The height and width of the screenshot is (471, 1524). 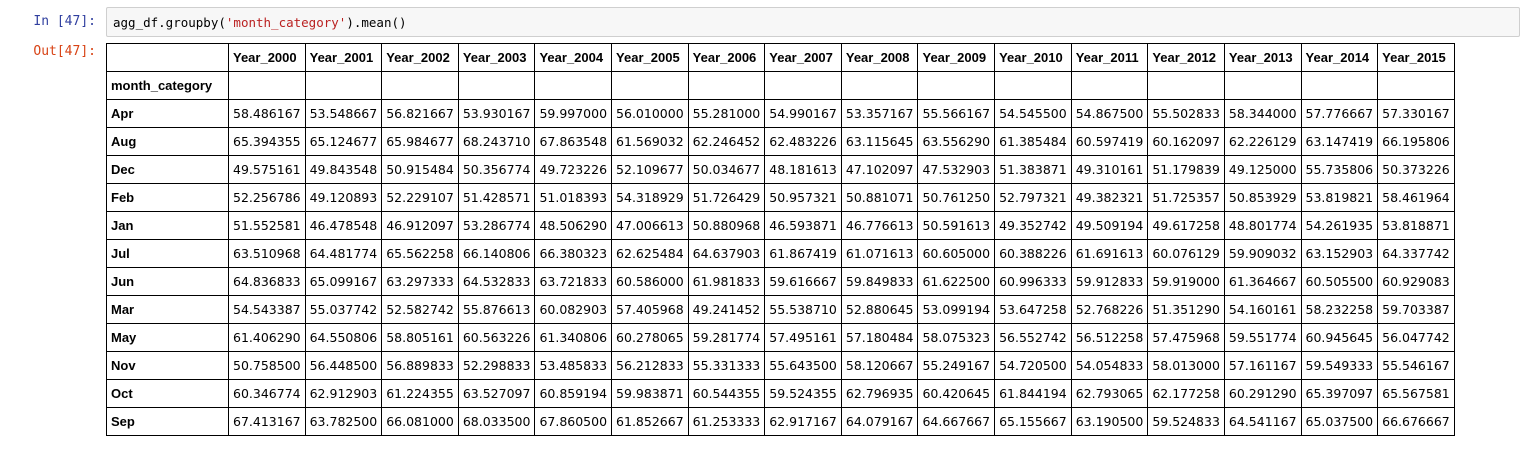 I want to click on table-cell: 62.625484, so click(x=650, y=253).